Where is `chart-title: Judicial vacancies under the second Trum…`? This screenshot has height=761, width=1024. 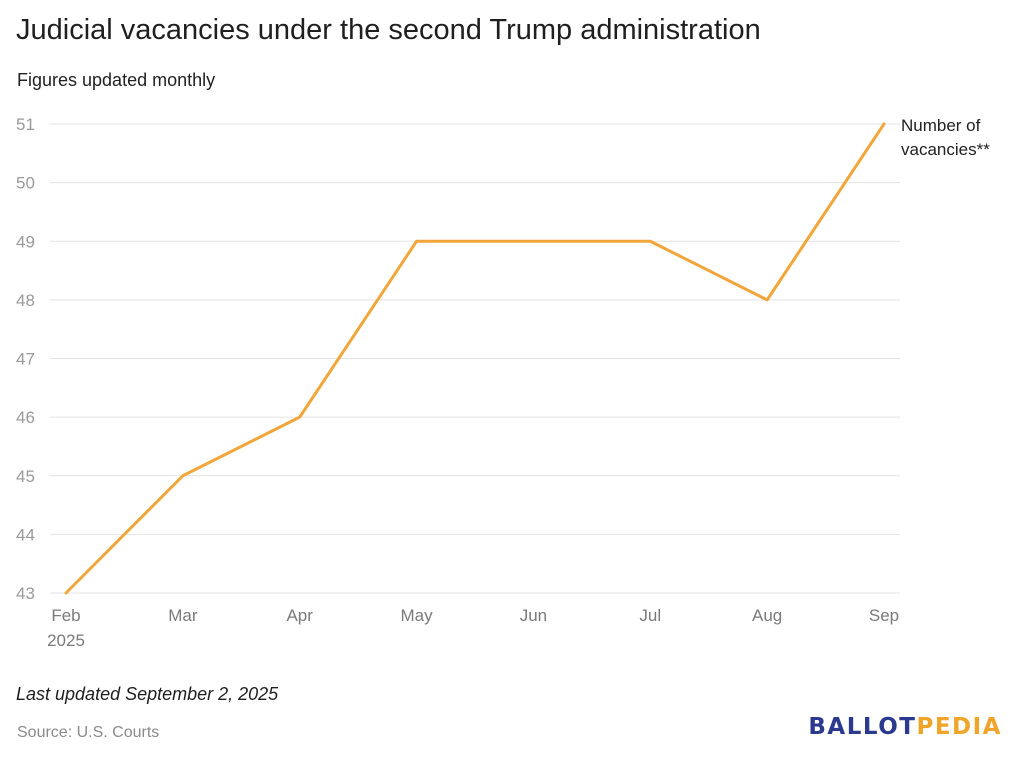
chart-title: Judicial vacancies under the second Trum… is located at coordinates (388, 30).